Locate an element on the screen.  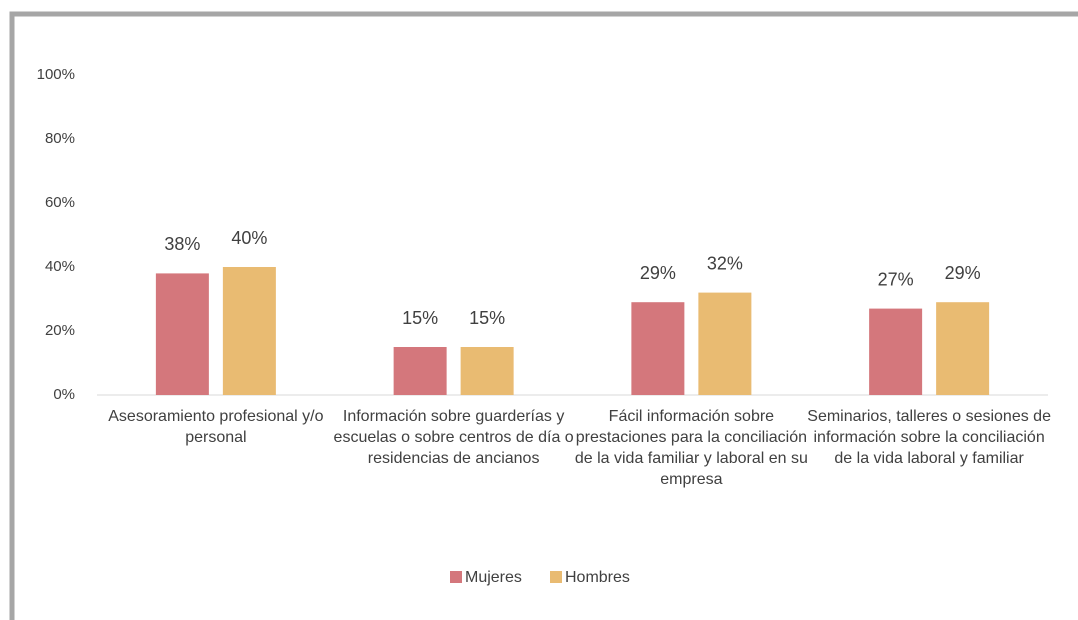
x-tick-label-box: Asesoramiento profesional y/o personal is located at coordinates (216, 427).